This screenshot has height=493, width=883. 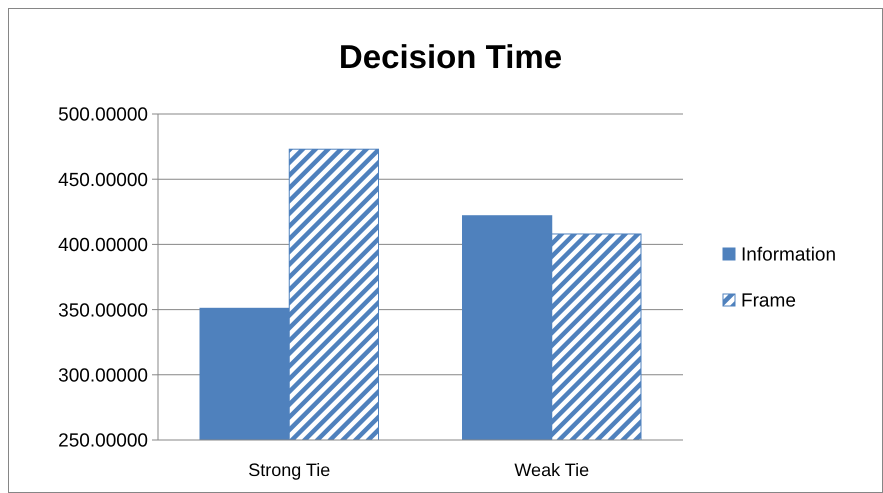 I want to click on legend-label: Information, so click(x=788, y=255).